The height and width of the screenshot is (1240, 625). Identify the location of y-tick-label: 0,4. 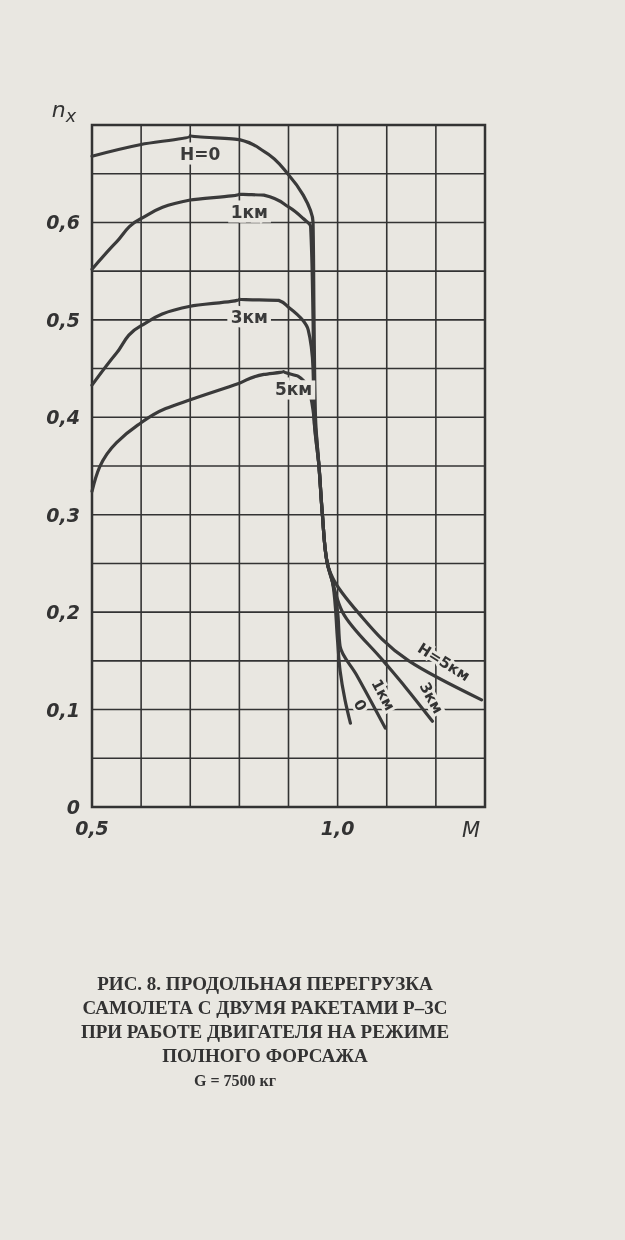
(63, 417).